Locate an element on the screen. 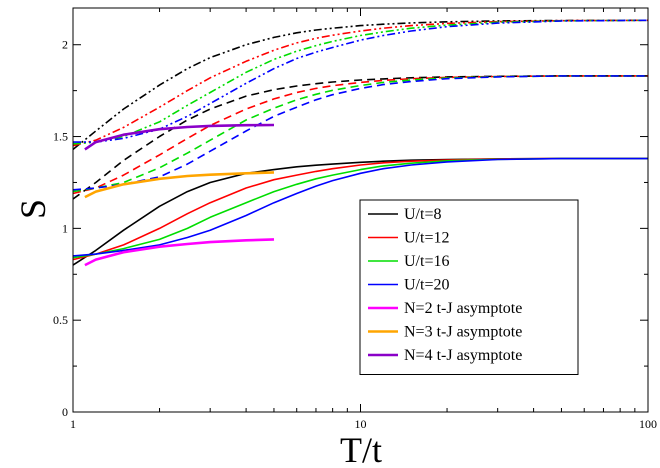 This screenshot has width=660, height=468. x-axis-label: T/t is located at coordinates (361, 449).